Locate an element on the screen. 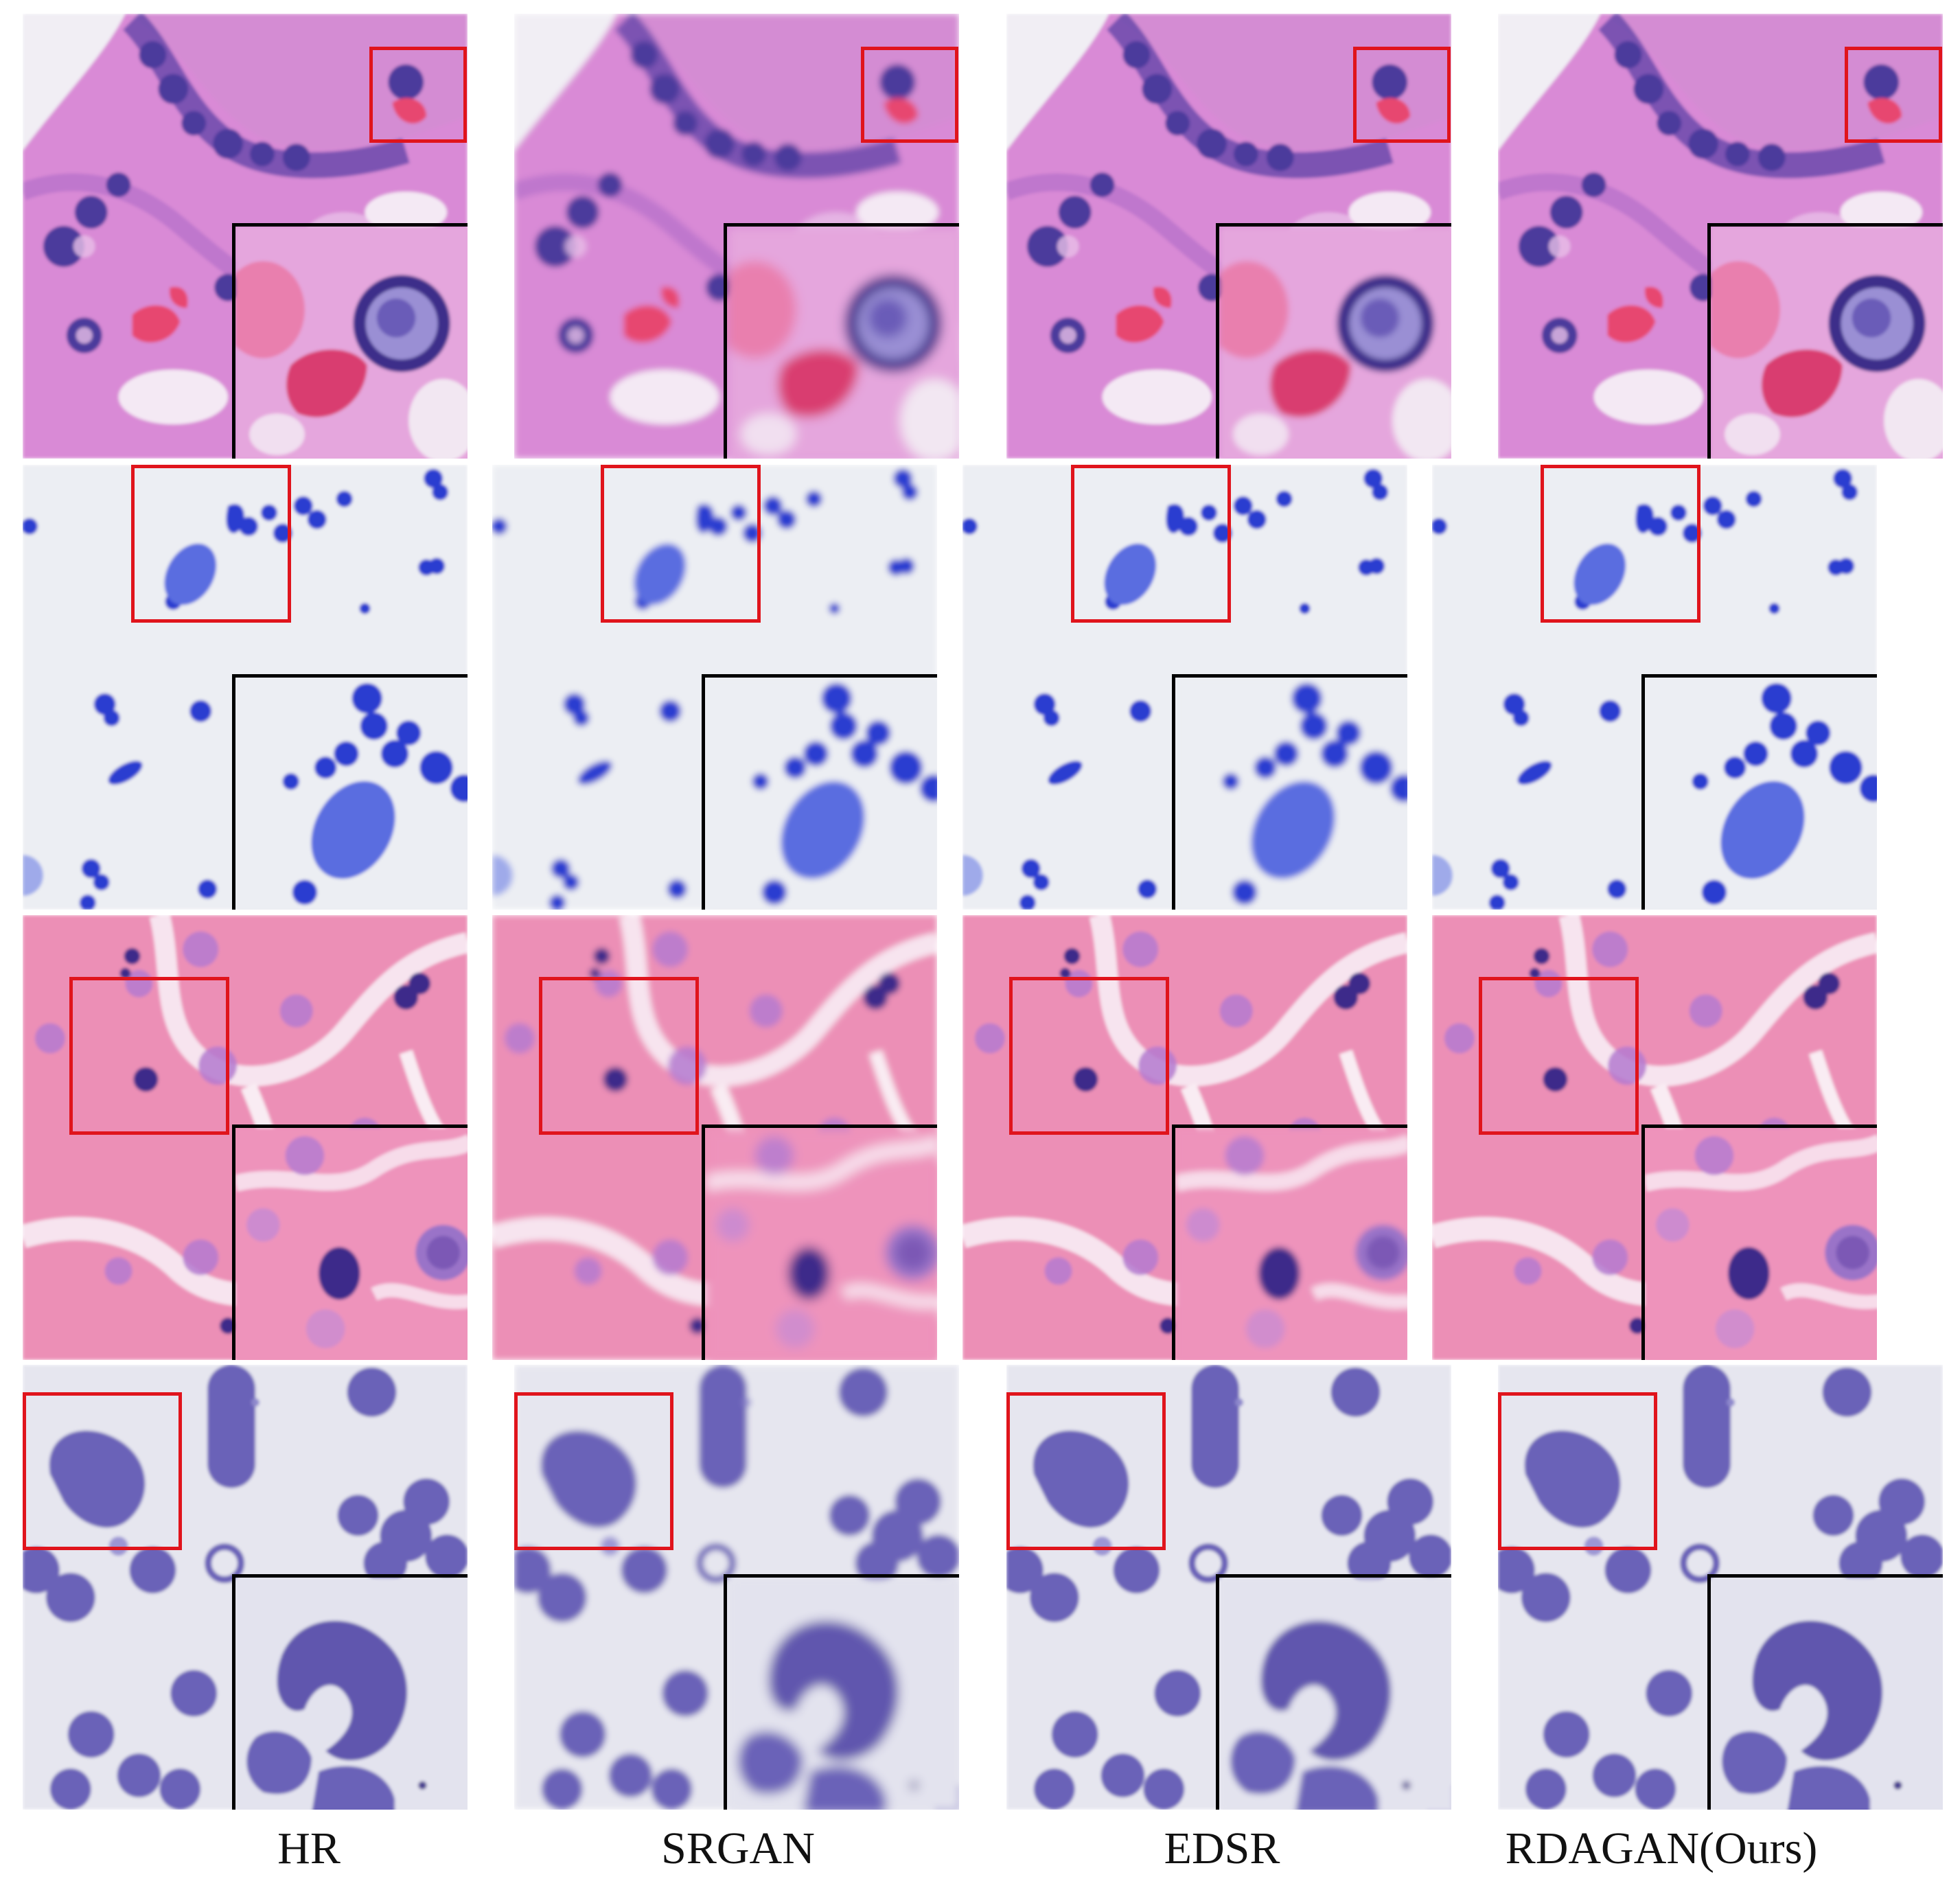 The height and width of the screenshot is (1903, 1960). row2-srgan-image is located at coordinates (714, 687).